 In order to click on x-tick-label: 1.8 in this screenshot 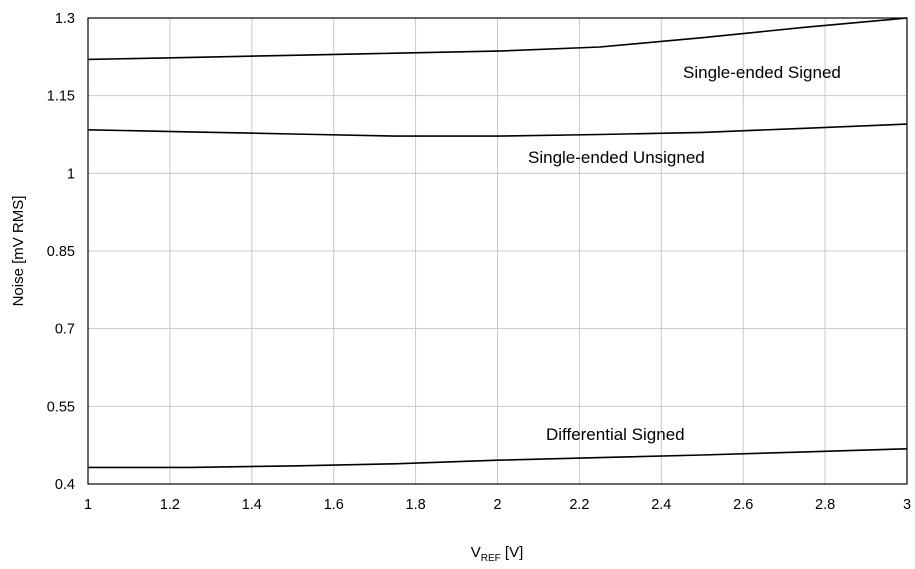, I will do `click(416, 505)`.